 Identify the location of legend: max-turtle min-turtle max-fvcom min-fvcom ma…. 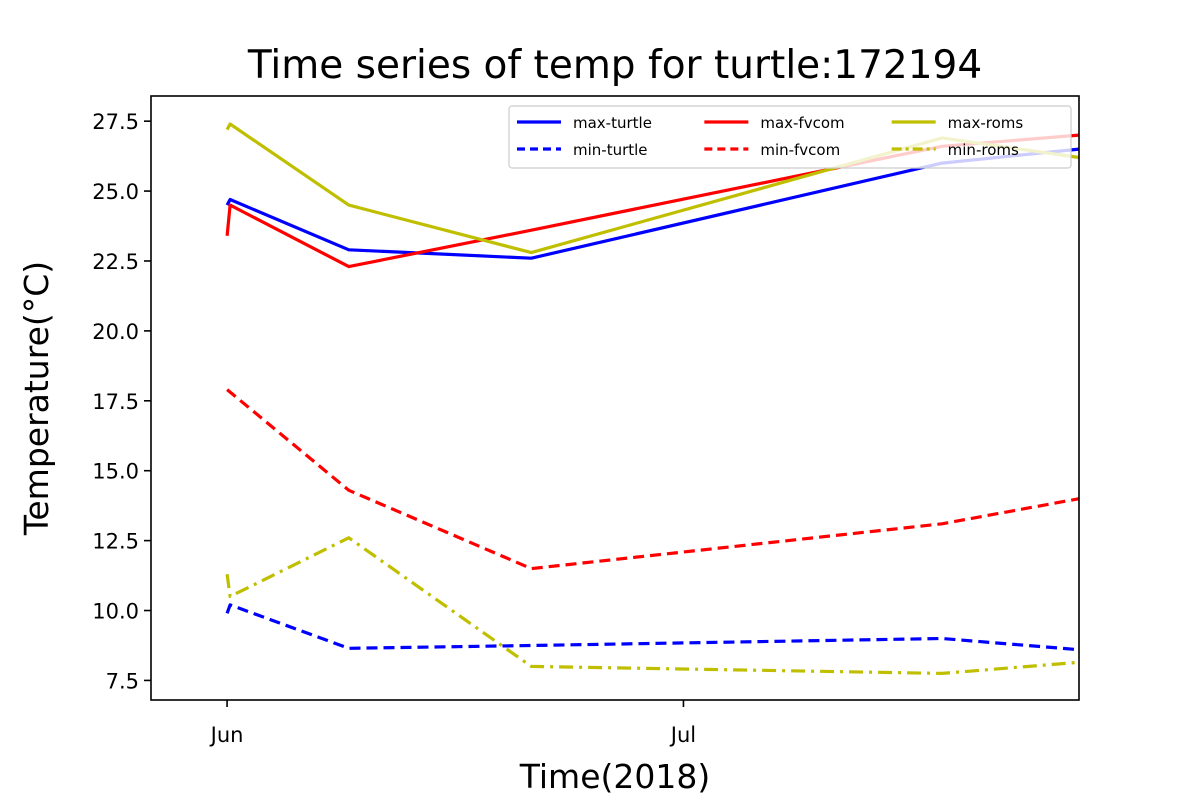
(790, 137).